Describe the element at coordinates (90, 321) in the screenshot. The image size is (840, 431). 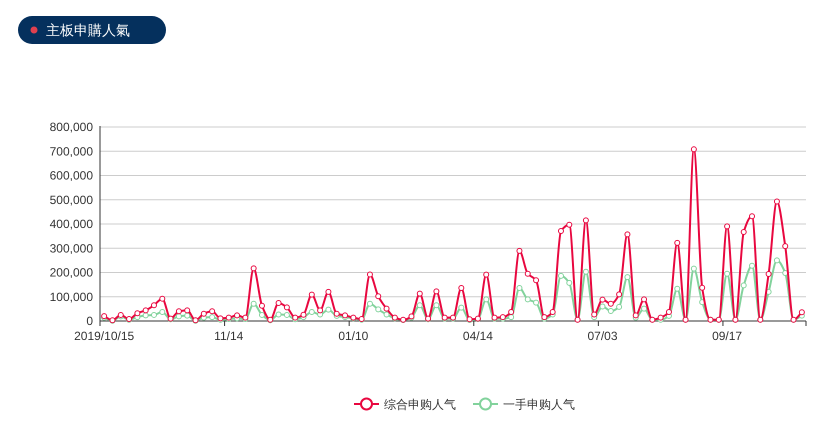
I see `y-tick-label: 0` at that location.